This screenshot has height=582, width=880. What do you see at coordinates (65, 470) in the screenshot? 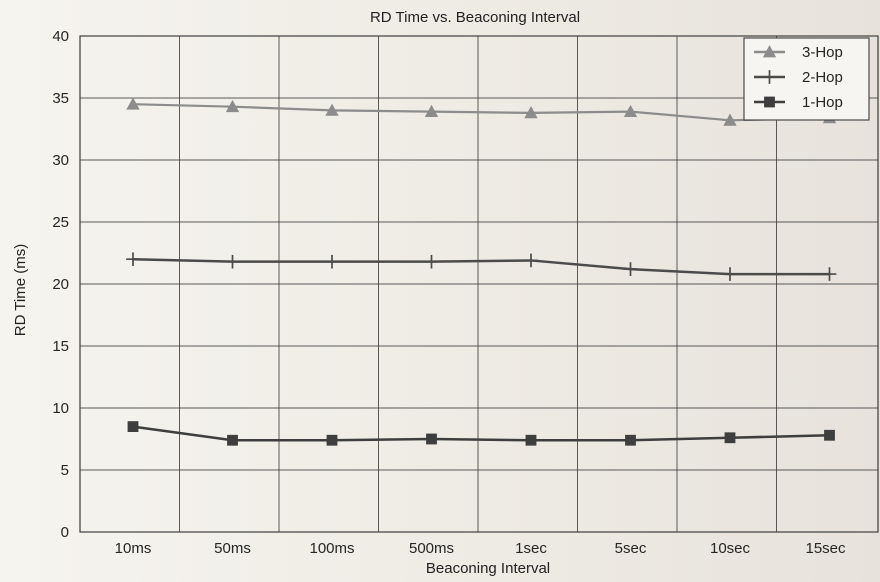
I see `y-tick-label: 5` at bounding box center [65, 470].